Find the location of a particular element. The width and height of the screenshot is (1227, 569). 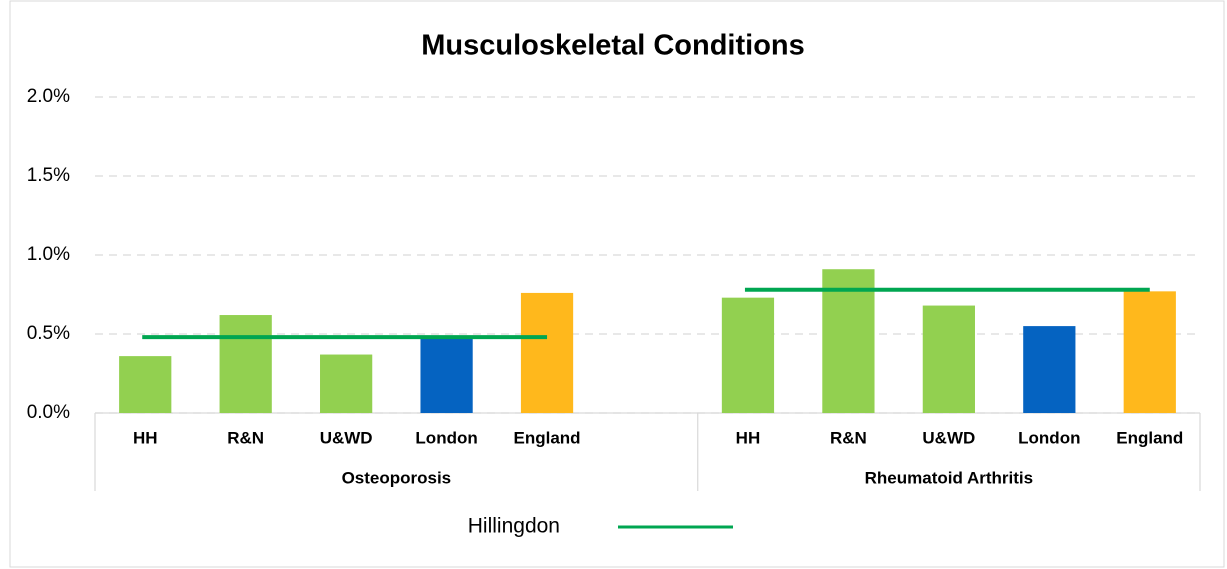

y-tick-label: 0.0% is located at coordinates (48, 412).